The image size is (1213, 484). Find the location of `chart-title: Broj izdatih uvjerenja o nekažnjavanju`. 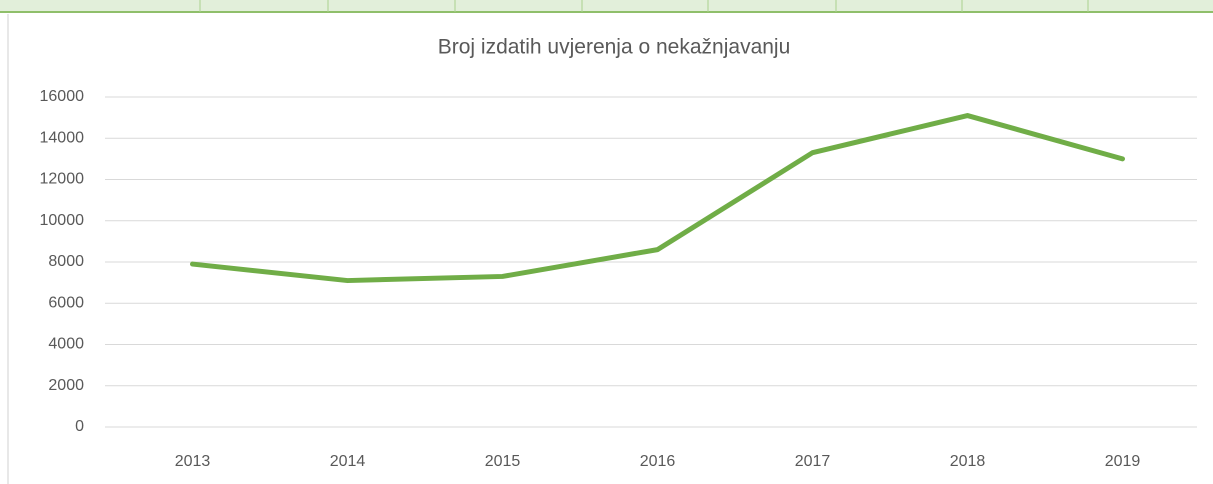

chart-title: Broj izdatih uvjerenja o nekažnjavanju is located at coordinates (614, 47).